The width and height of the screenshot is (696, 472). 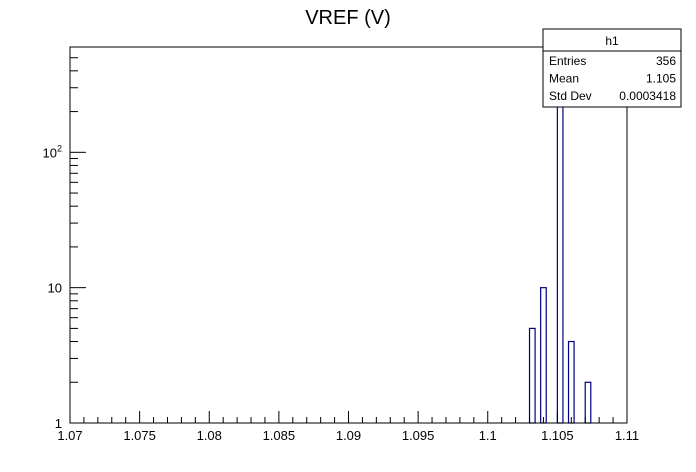 What do you see at coordinates (567, 61) in the screenshot?
I see `stats-row-label: Entries` at bounding box center [567, 61].